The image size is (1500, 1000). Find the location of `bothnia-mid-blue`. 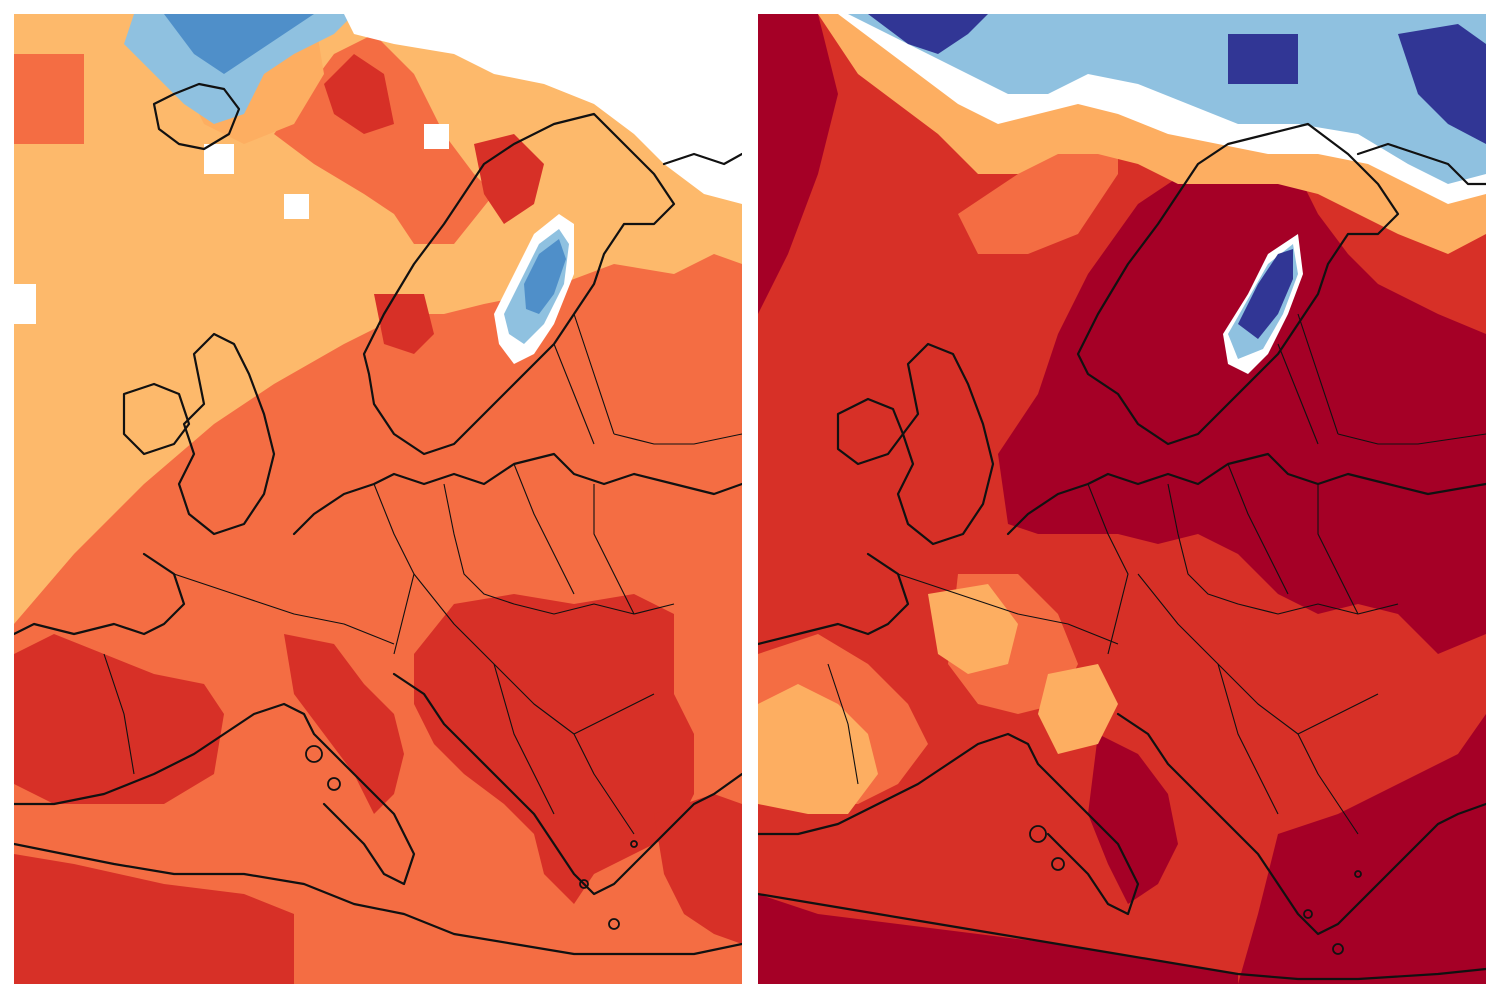

bothnia-mid-blue is located at coordinates (545, 276).